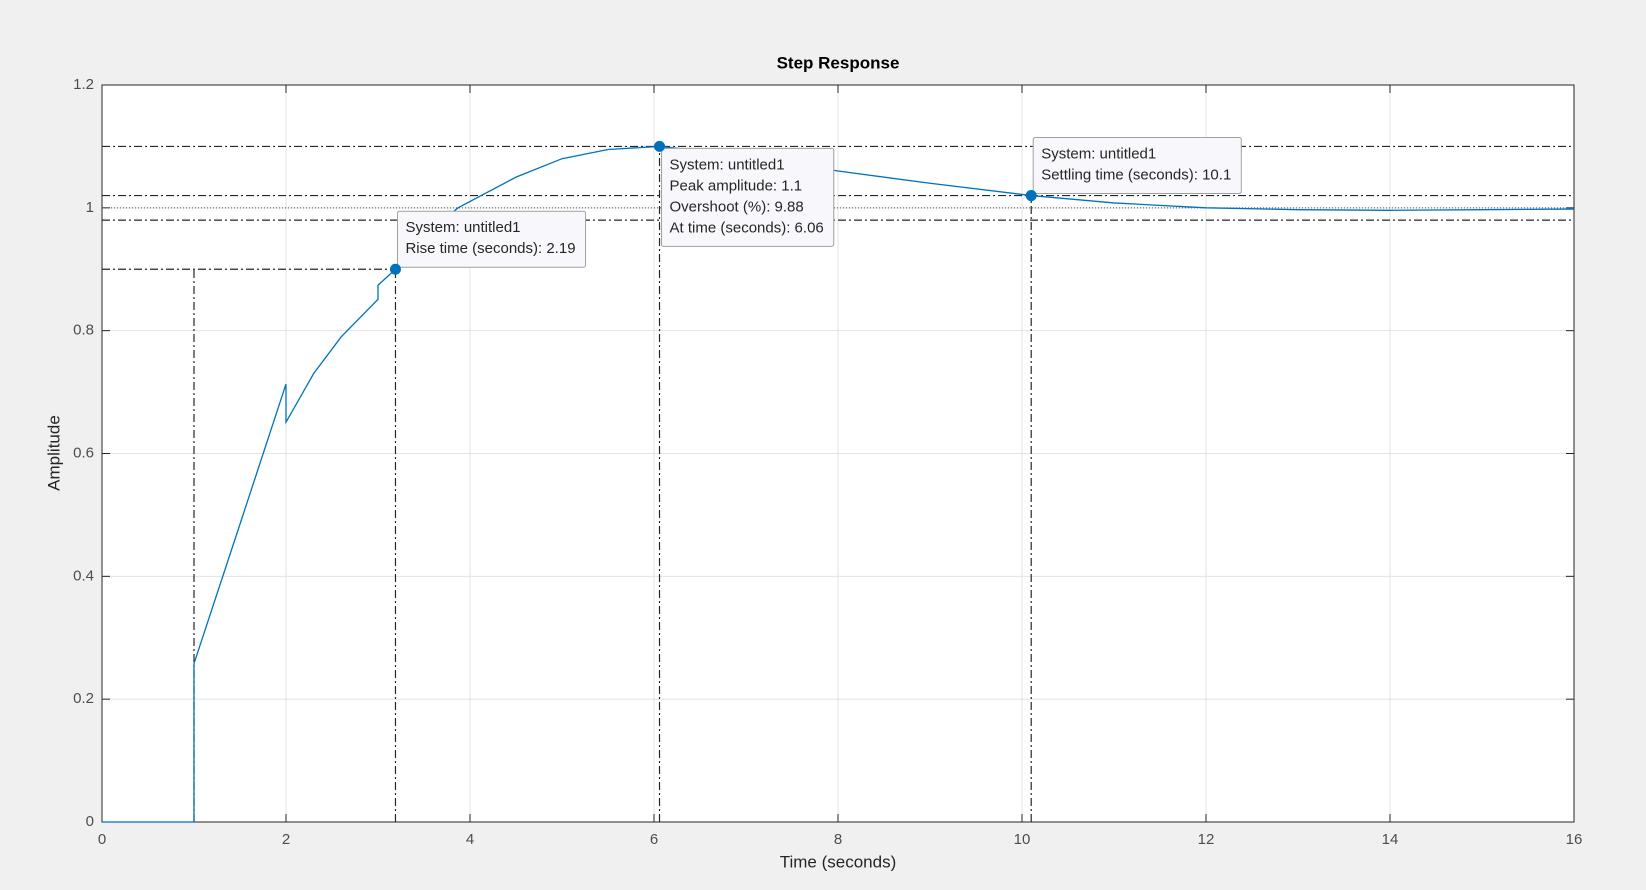 This screenshot has width=1646, height=890. Describe the element at coordinates (747, 227) in the screenshot. I see `data-tip-text: At time (seconds): 6.06` at that location.